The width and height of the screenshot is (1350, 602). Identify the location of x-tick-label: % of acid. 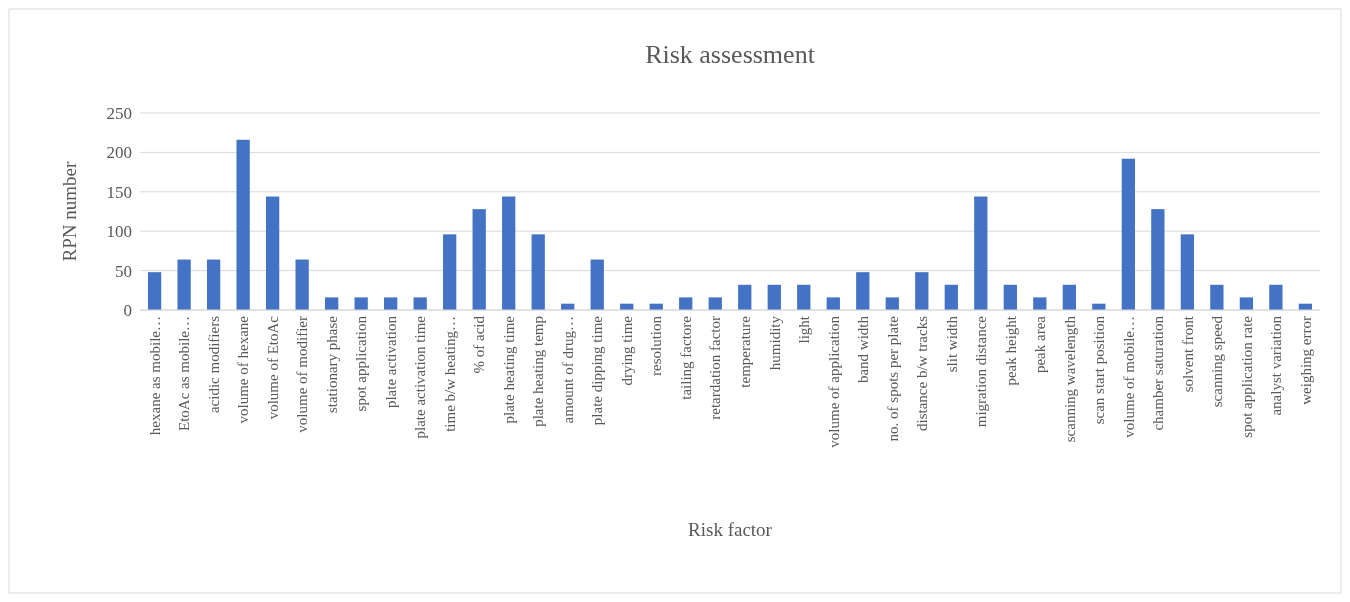
(479, 344).